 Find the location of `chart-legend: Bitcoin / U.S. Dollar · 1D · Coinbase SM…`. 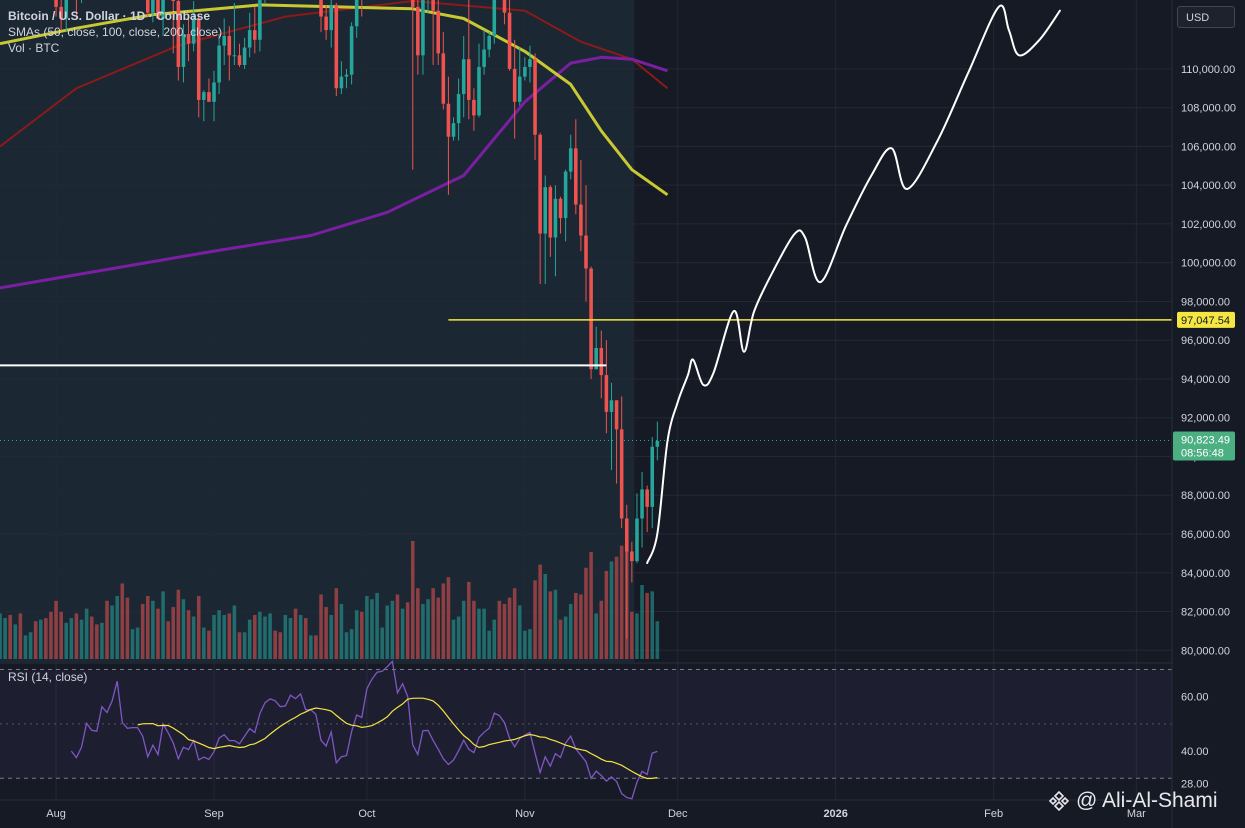

chart-legend: Bitcoin / U.S. Dollar · 1D · Coinbase SM… is located at coordinates (115, 32).